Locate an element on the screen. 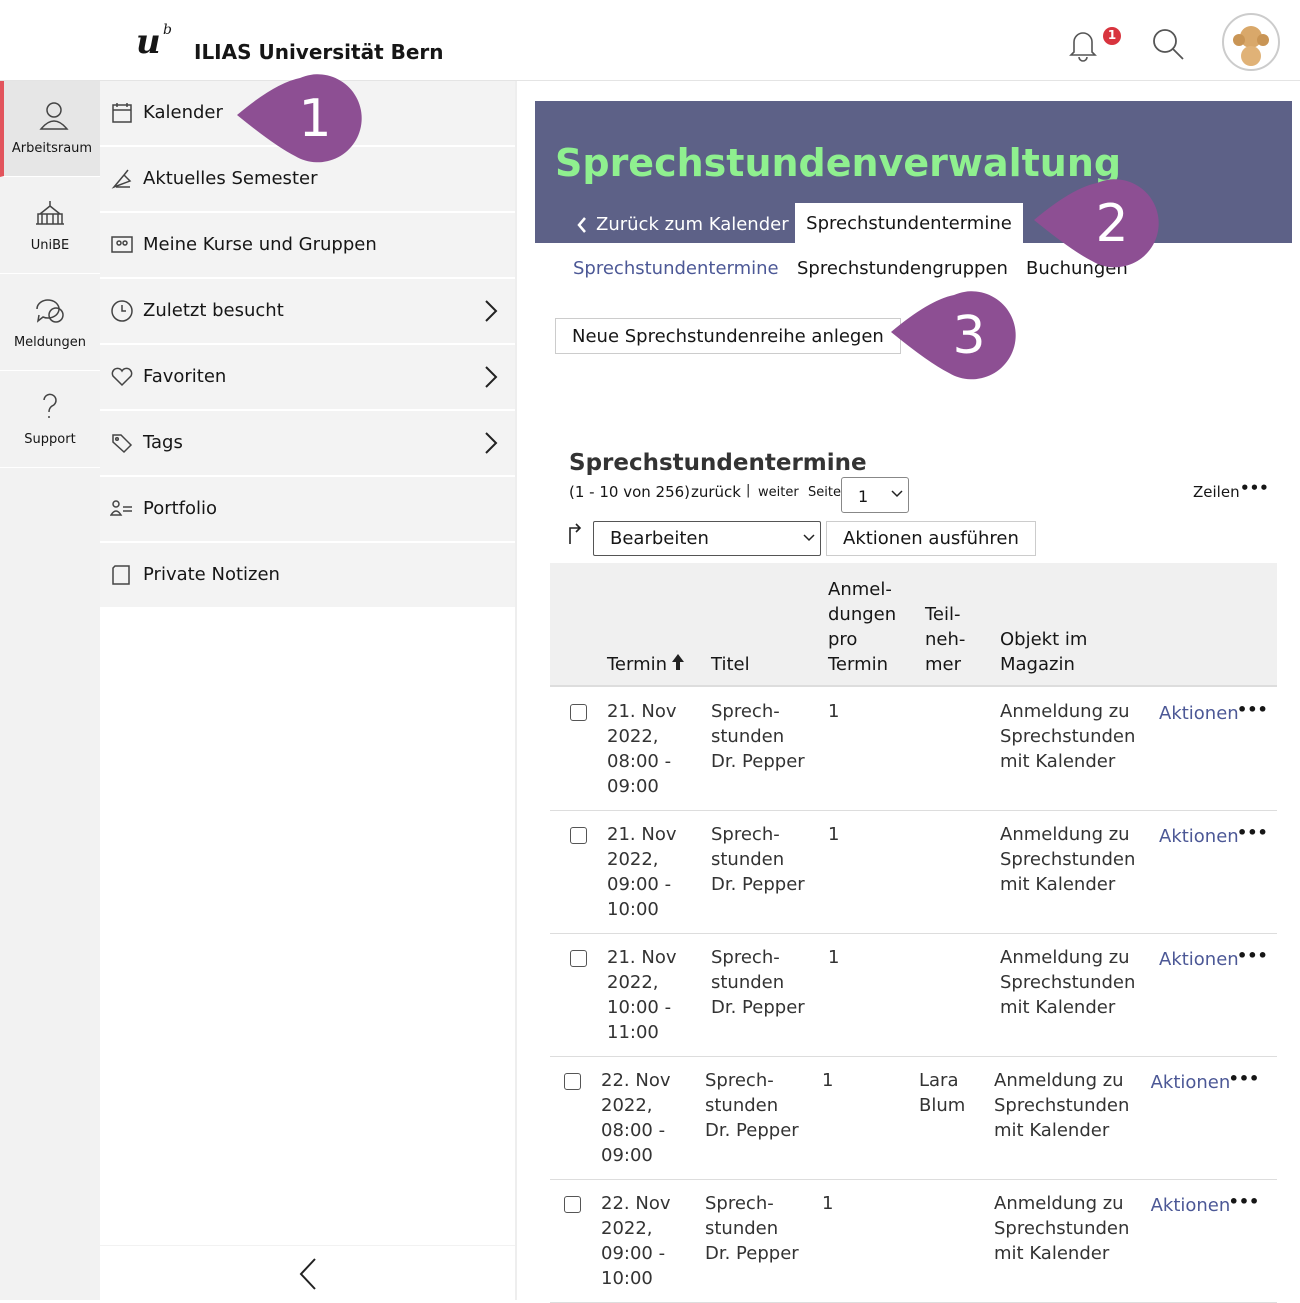  sort-icon is located at coordinates (678, 664).